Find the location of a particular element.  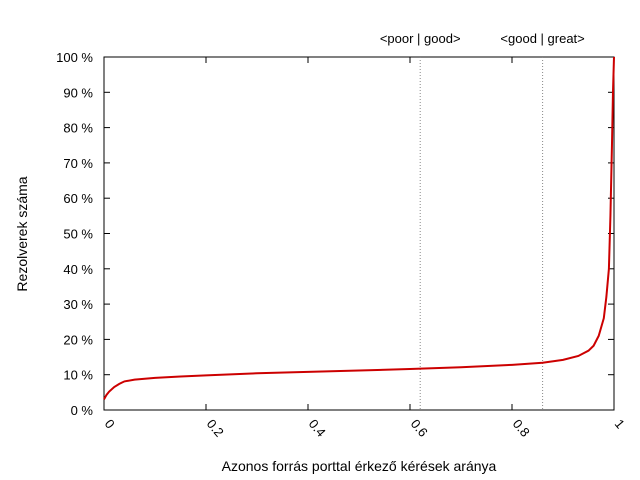

x-tick-label: 0 is located at coordinates (110, 423).